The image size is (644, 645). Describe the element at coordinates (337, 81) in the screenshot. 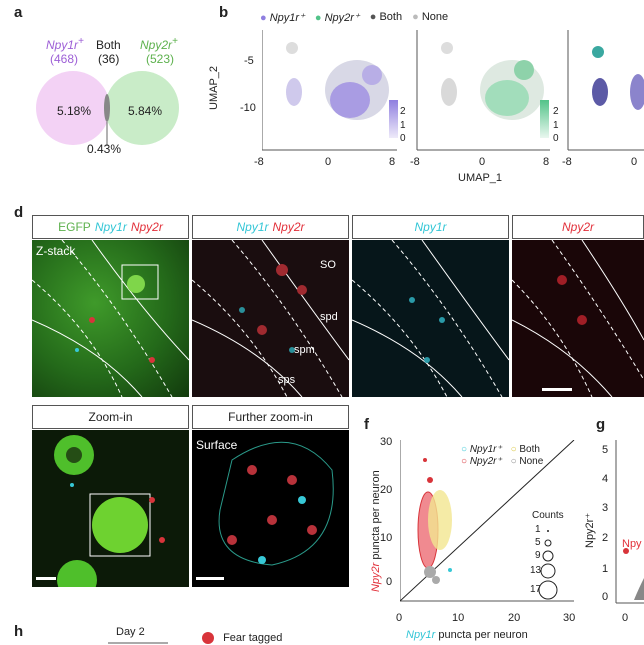

I see `umap1-clusters` at that location.